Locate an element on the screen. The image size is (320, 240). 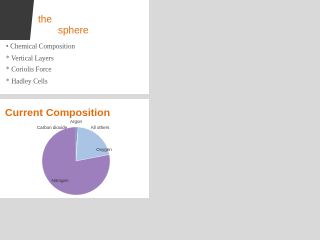
slice-label: Nitrogen is located at coordinates (60, 180).